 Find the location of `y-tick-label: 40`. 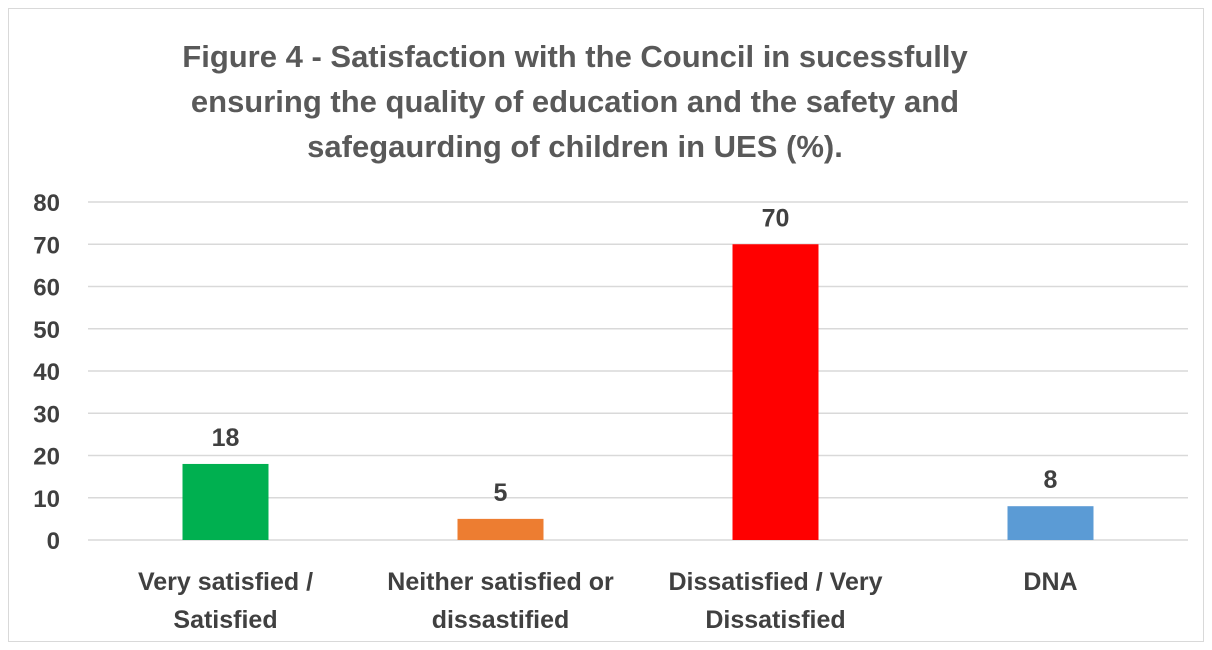

y-tick-label: 40 is located at coordinates (46, 372).